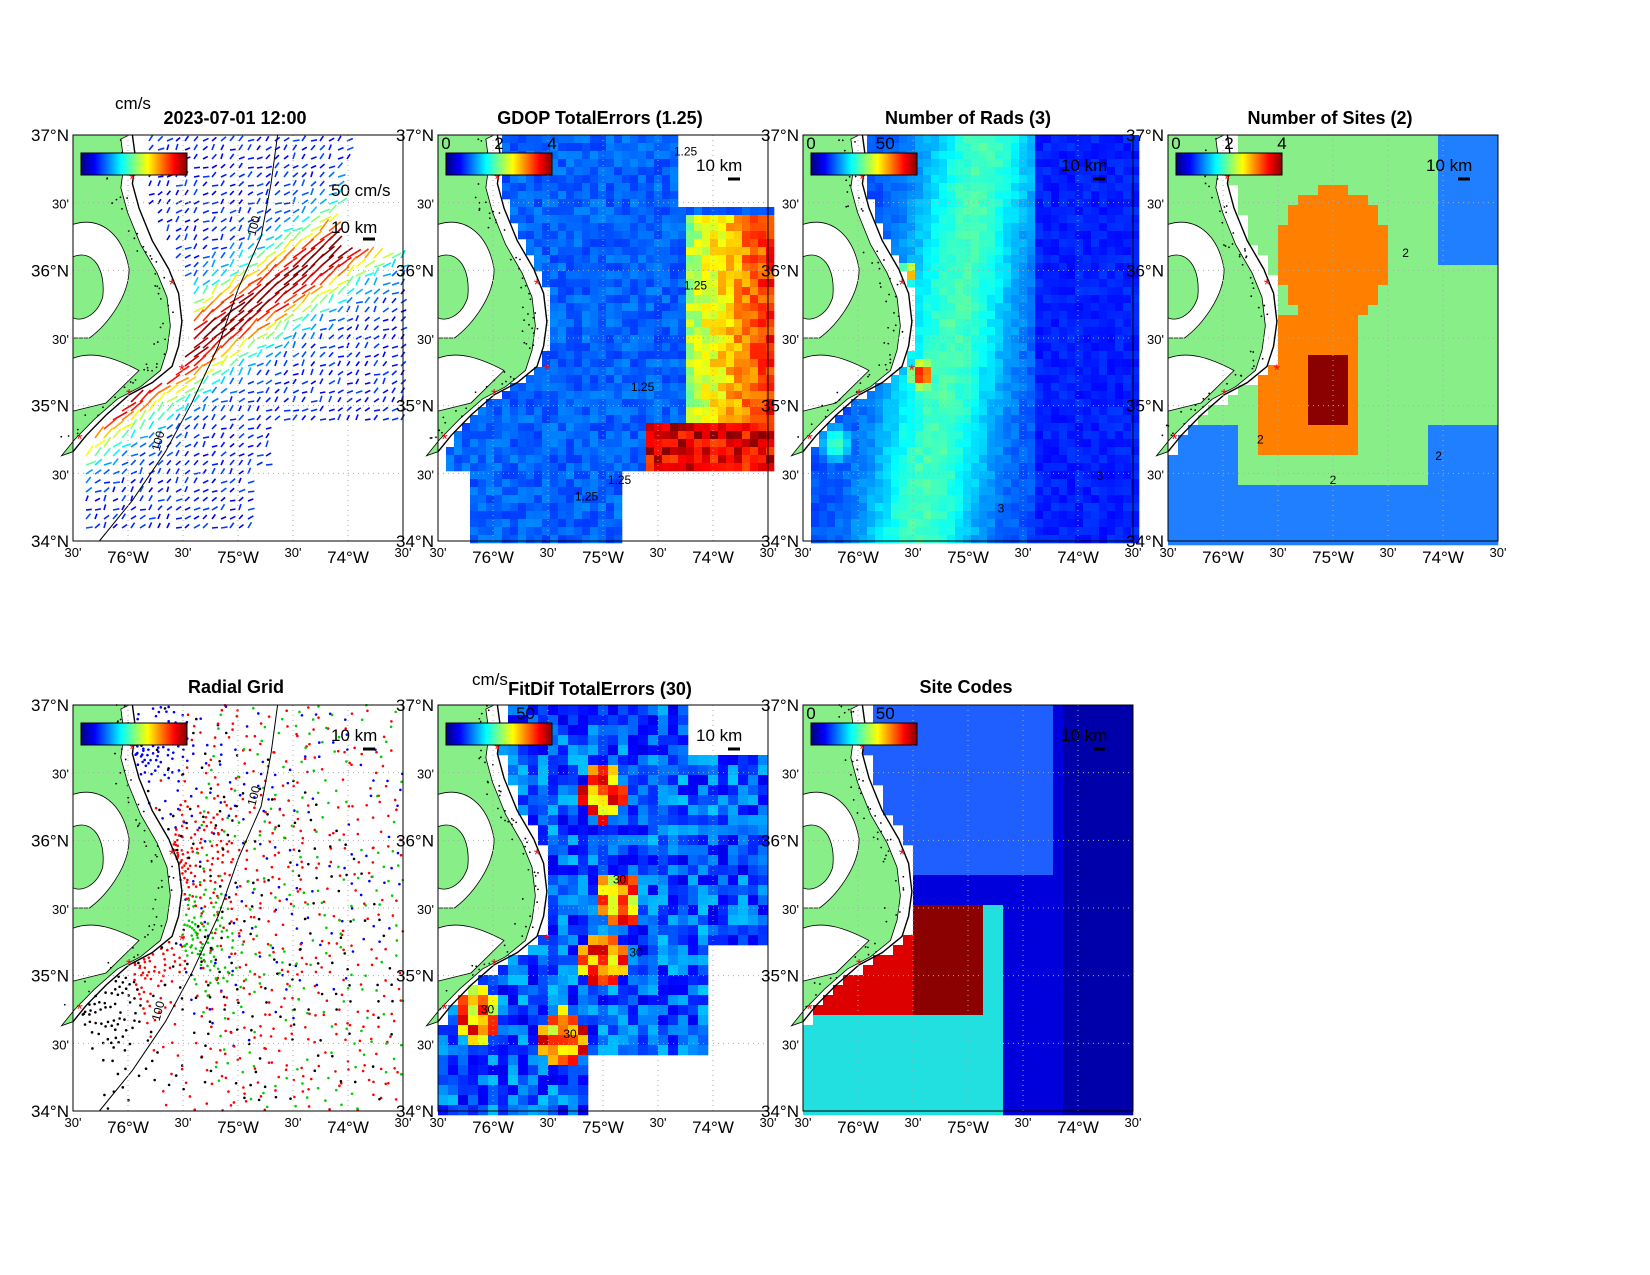  What do you see at coordinates (238, 557) in the screenshot?
I see `lon-tick-label: 75°W` at bounding box center [238, 557].